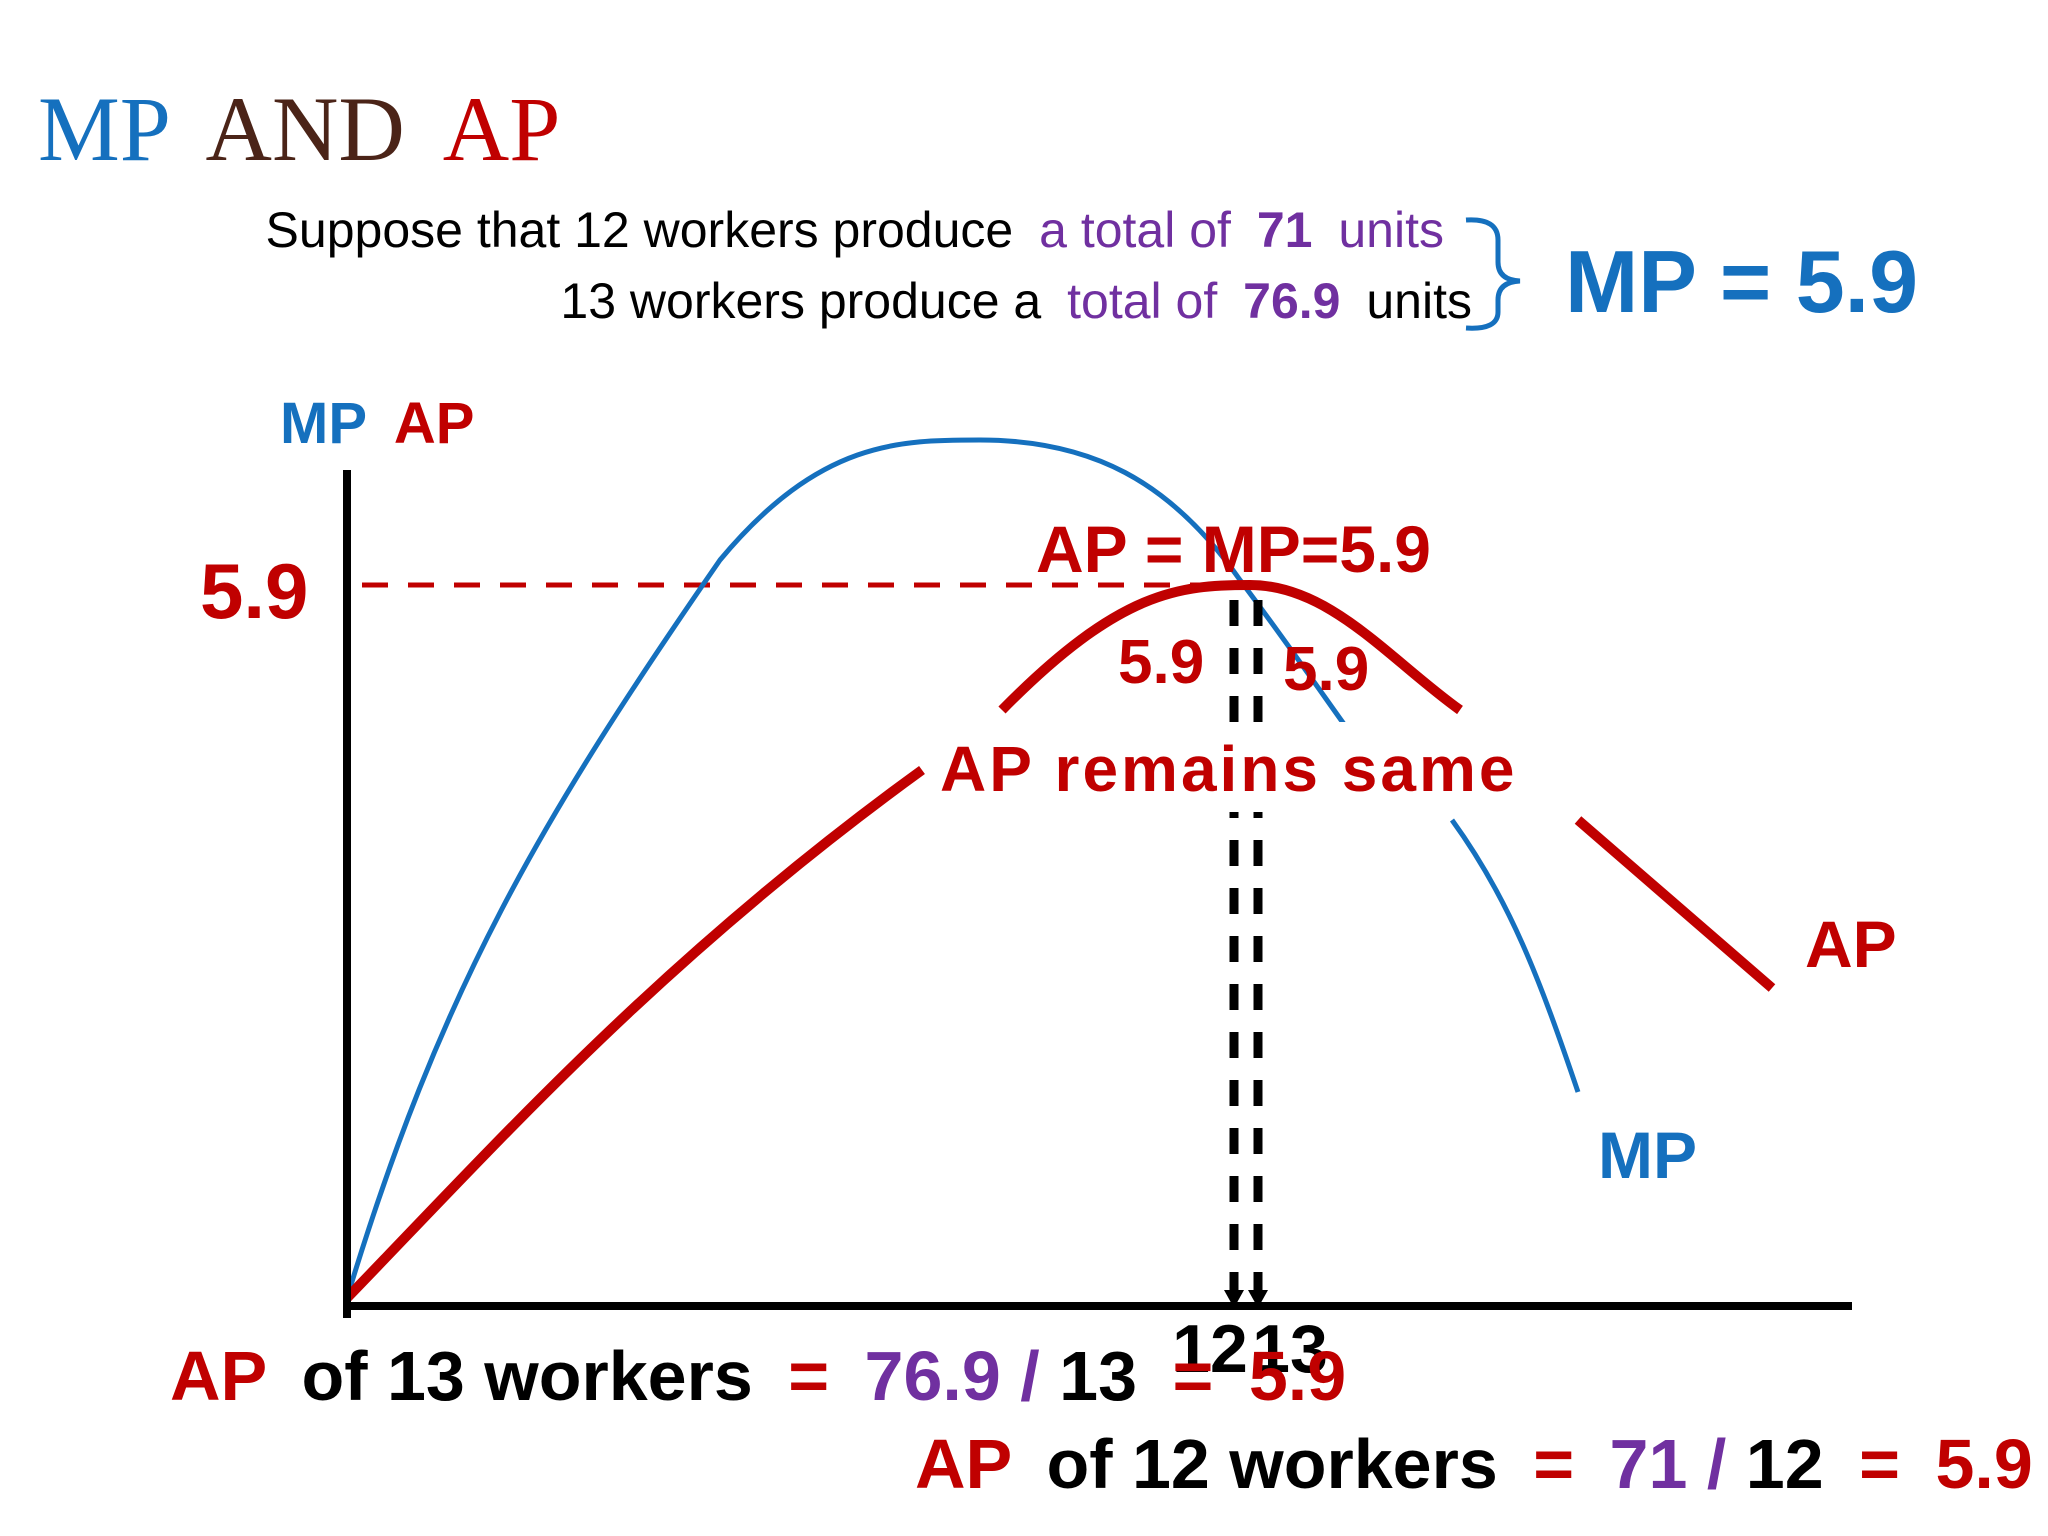 Image resolution: width=2048 pixels, height=1536 pixels. I want to click on ap-curve-left, so click(634, 1033).